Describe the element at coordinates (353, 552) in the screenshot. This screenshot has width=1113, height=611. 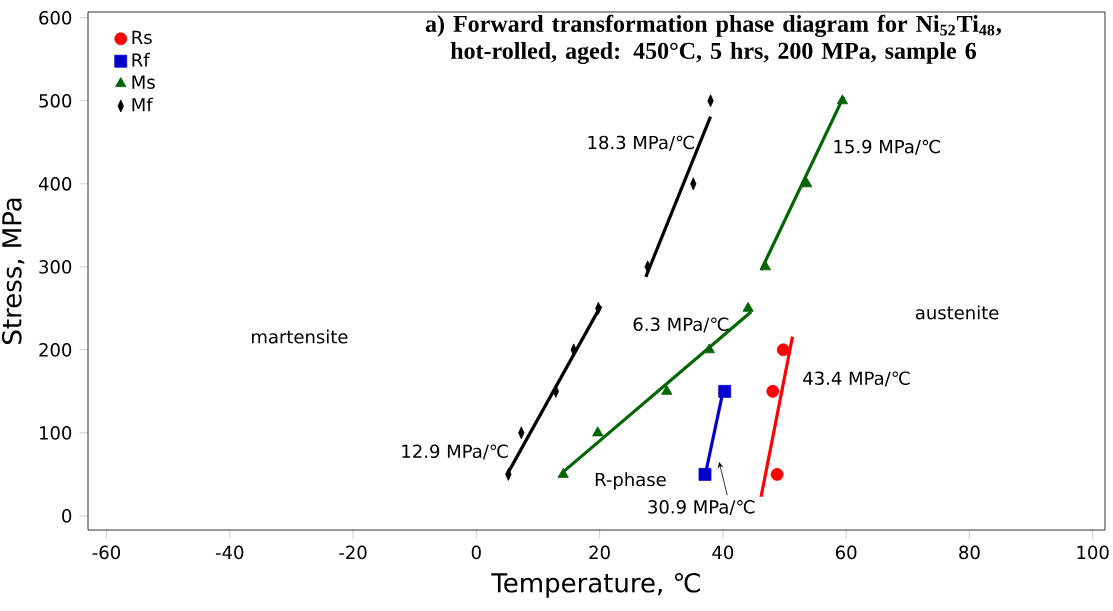
I see `x-tick-label: -20` at that location.